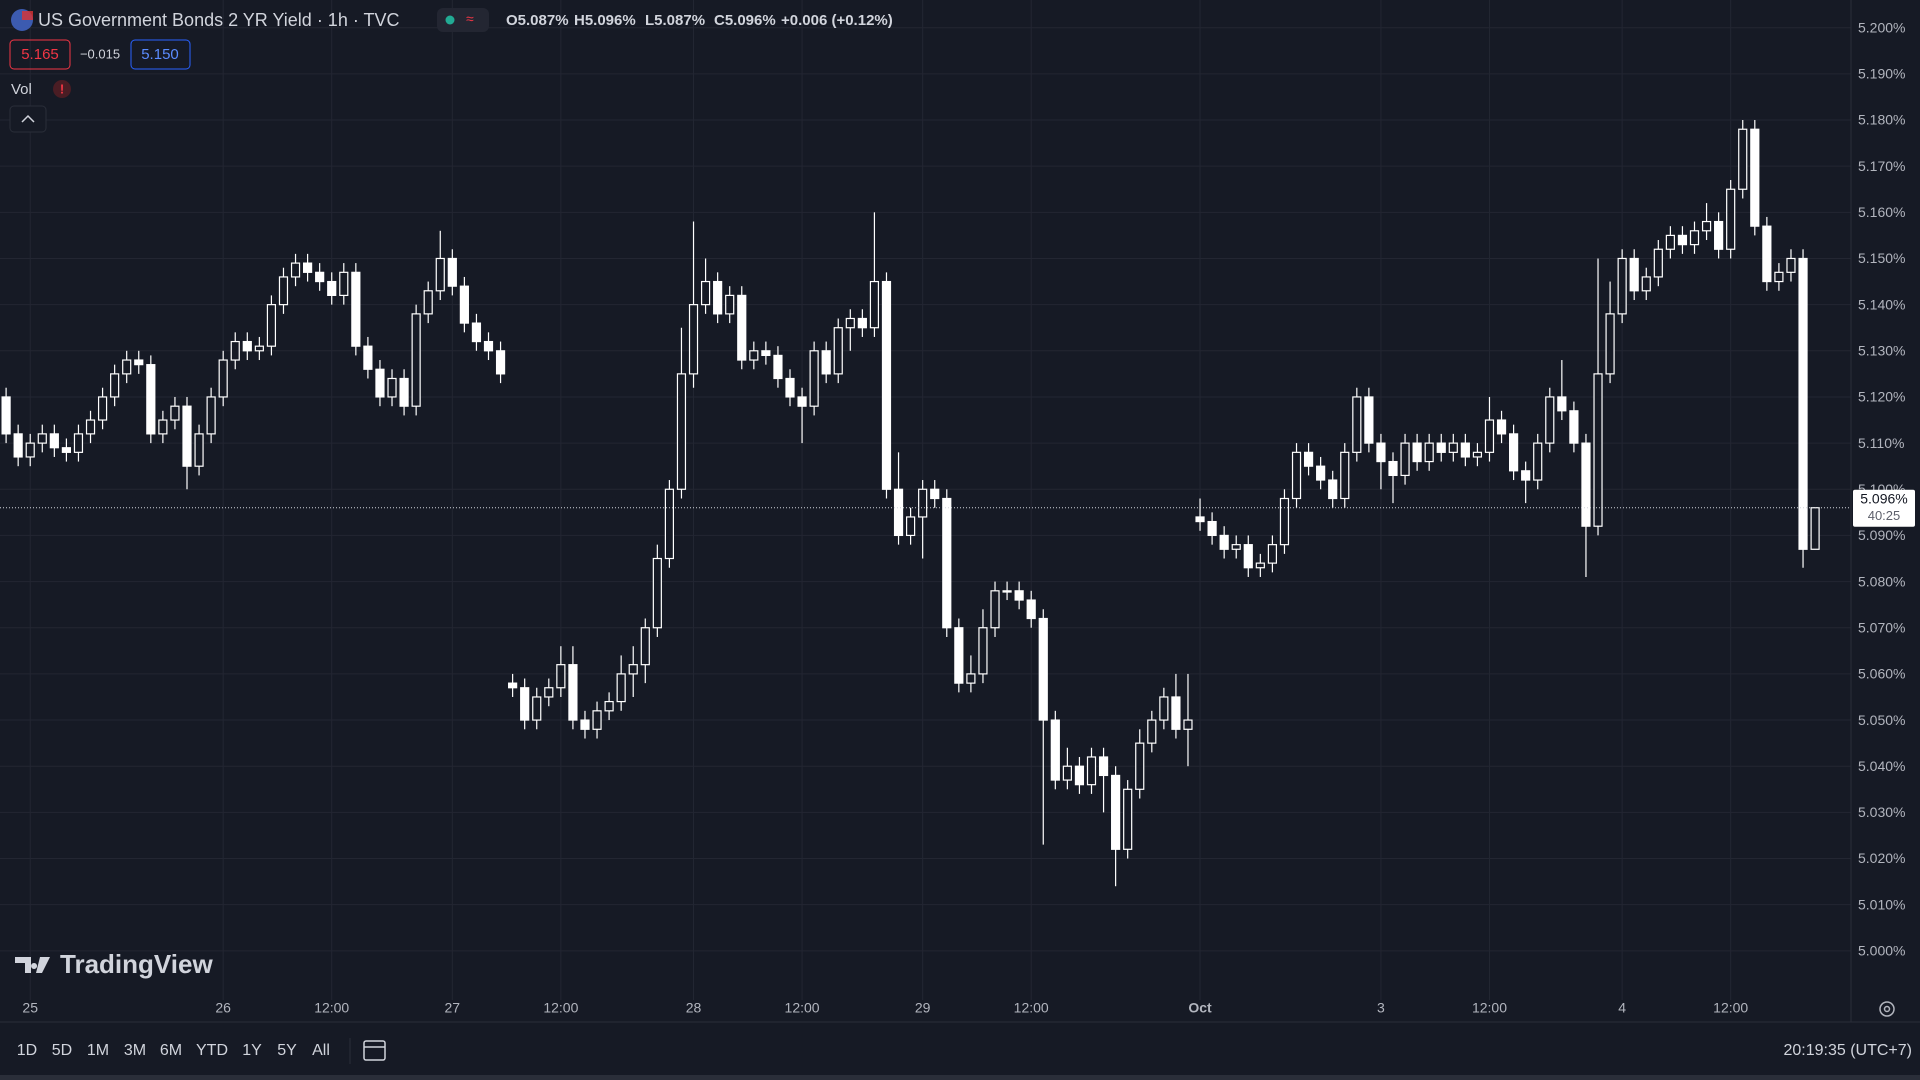  What do you see at coordinates (321, 1050) in the screenshot?
I see `range-button: All` at bounding box center [321, 1050].